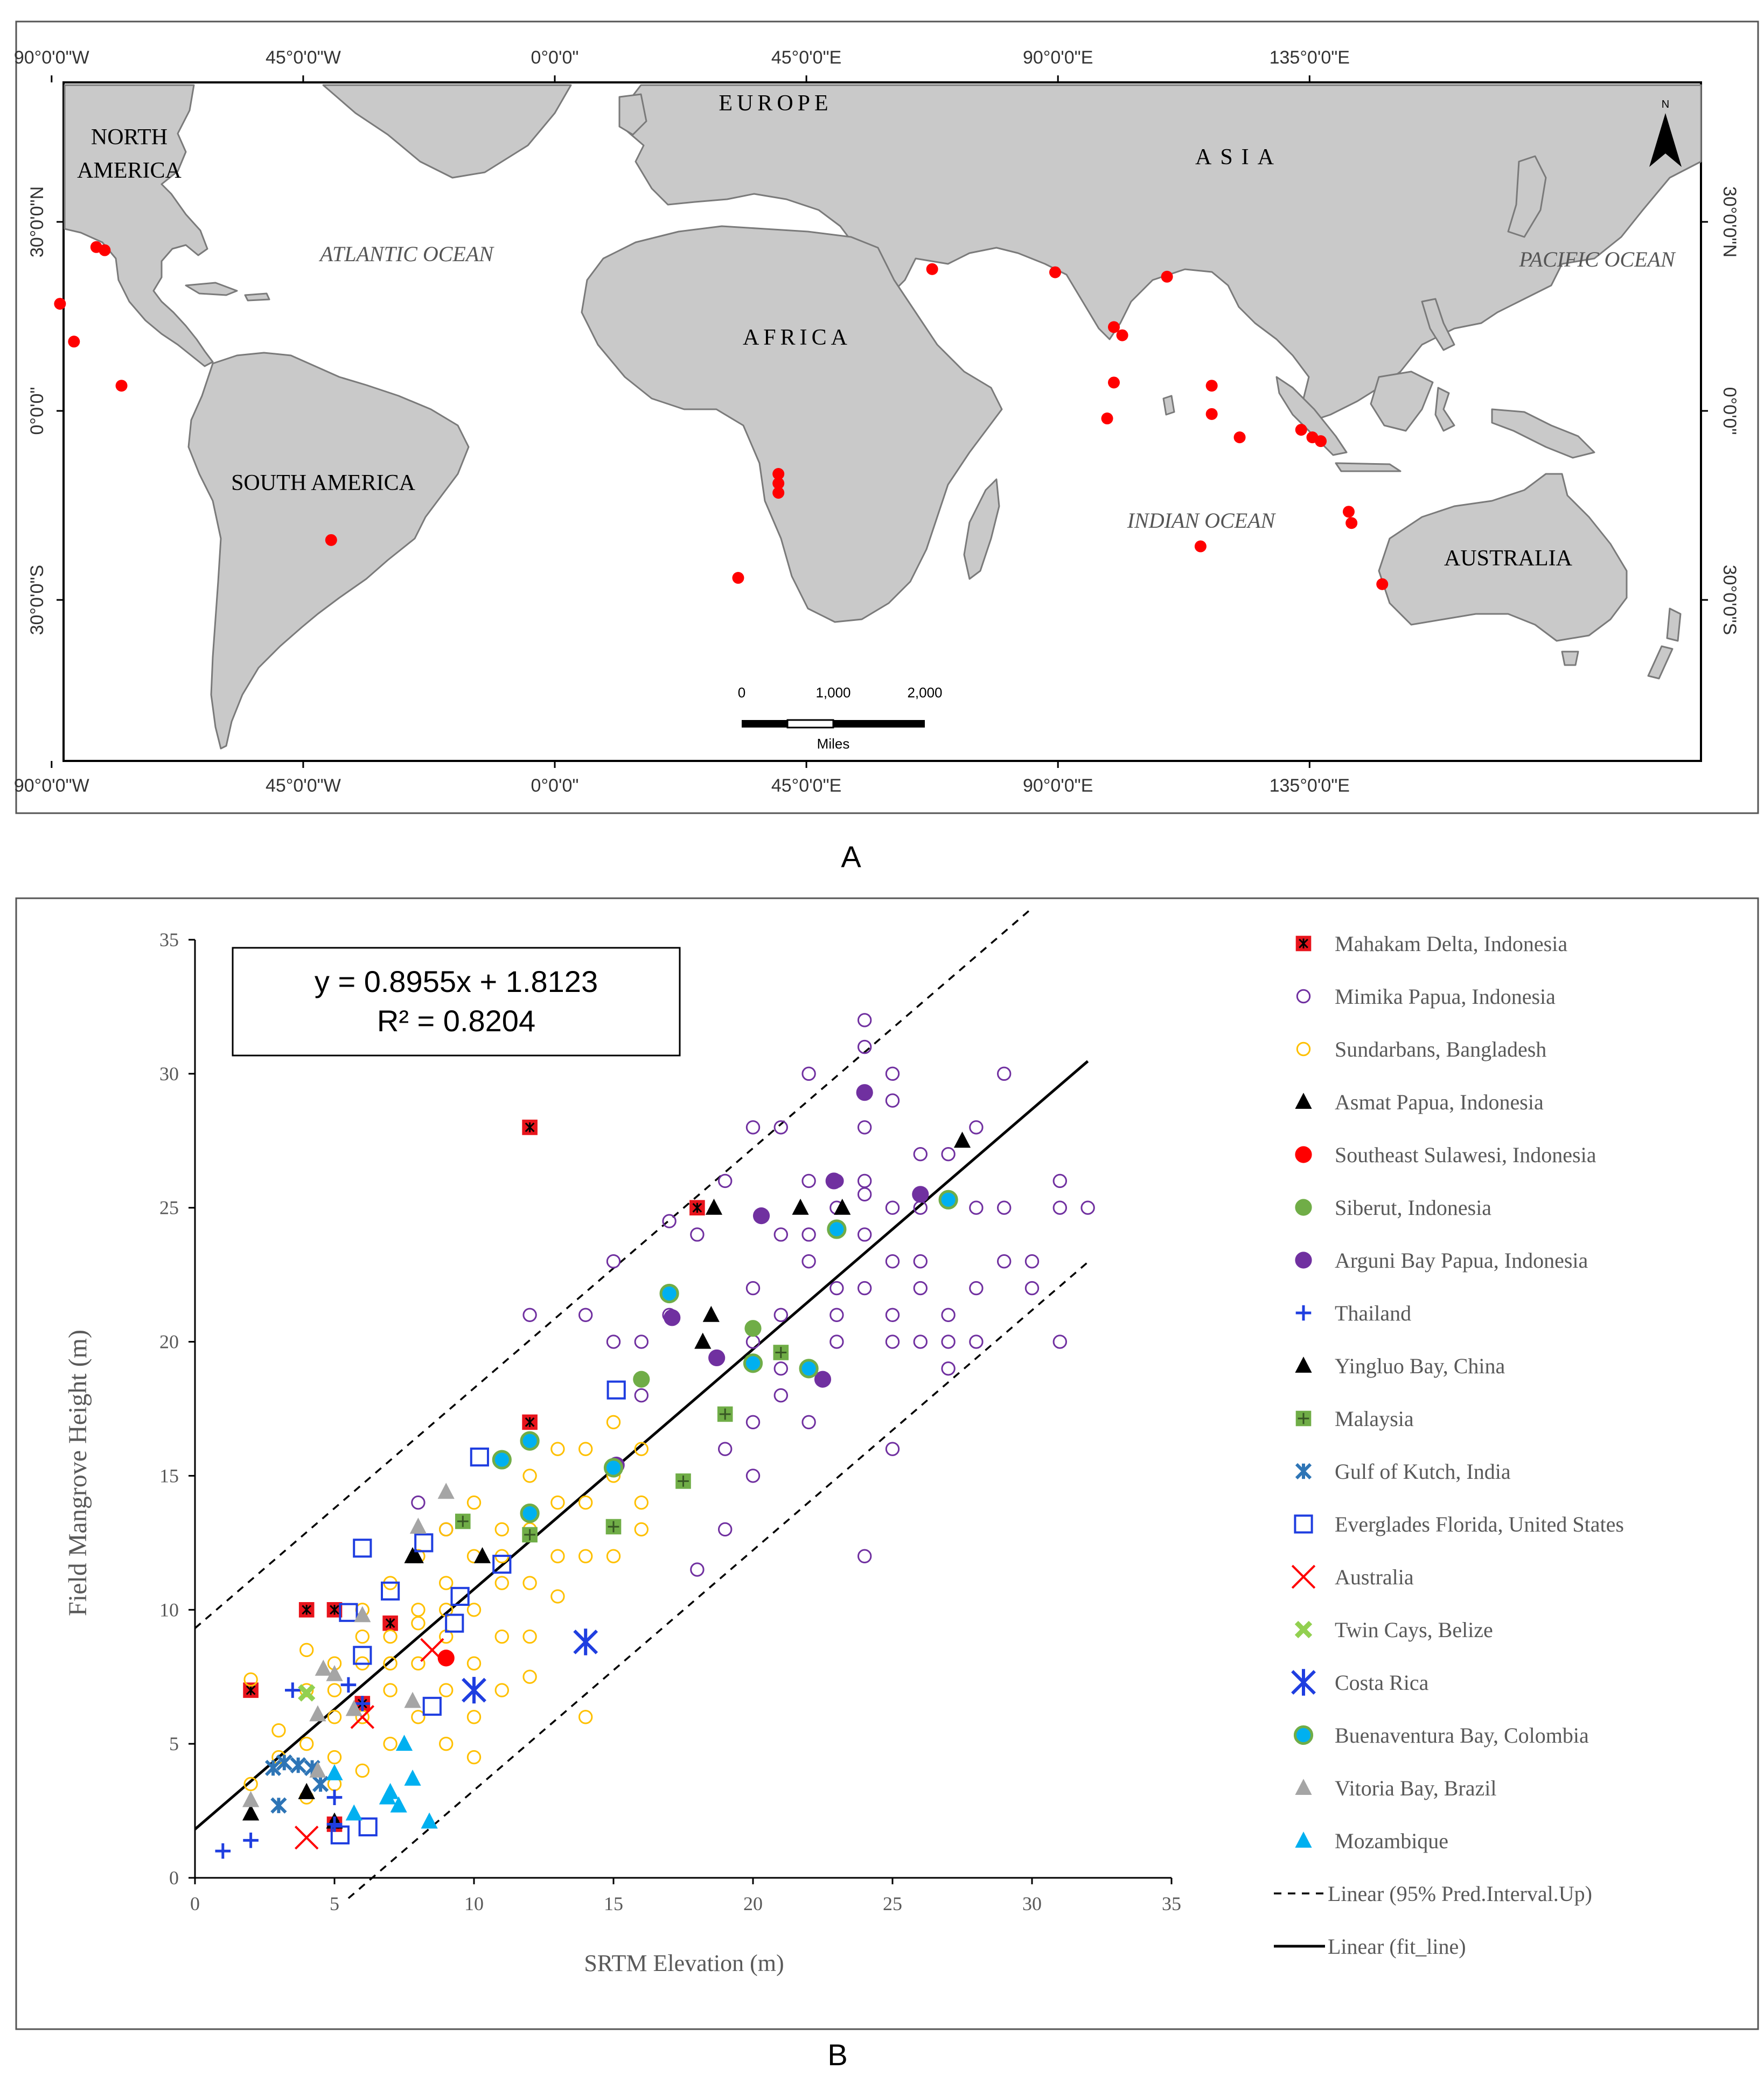 The image size is (1764, 2076). I want to click on land-eurasia, so click(1160, 252).